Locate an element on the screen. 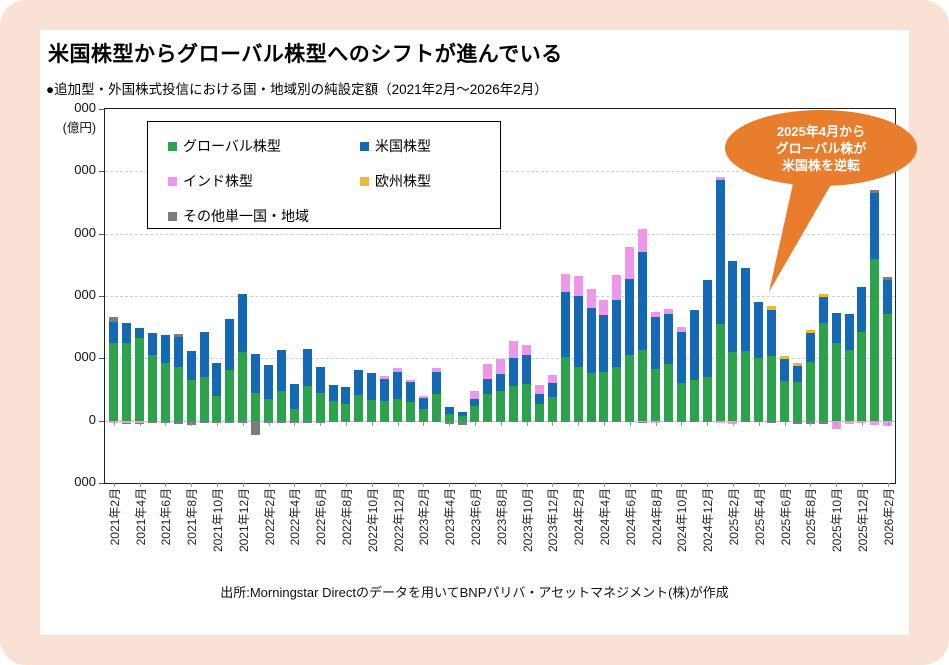  x-axis-tick-label: 2025年6月 is located at coordinates (785, 533).